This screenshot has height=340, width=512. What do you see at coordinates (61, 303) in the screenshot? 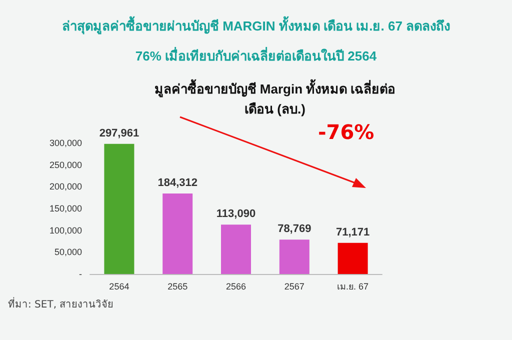
I see `text: ที่มา: SET, สายงานวิจัย` at bounding box center [61, 303].